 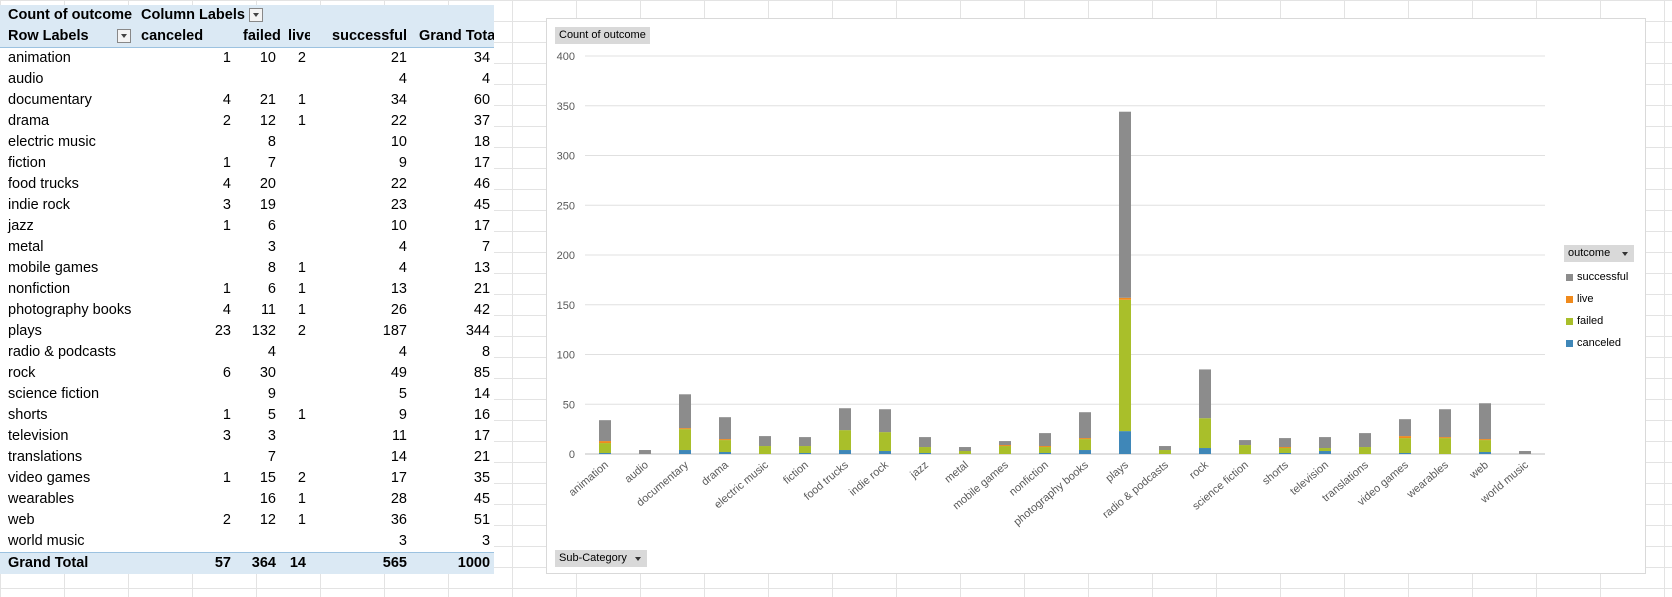 What do you see at coordinates (486, 247) in the screenshot?
I see `cell-grand-total: 7` at bounding box center [486, 247].